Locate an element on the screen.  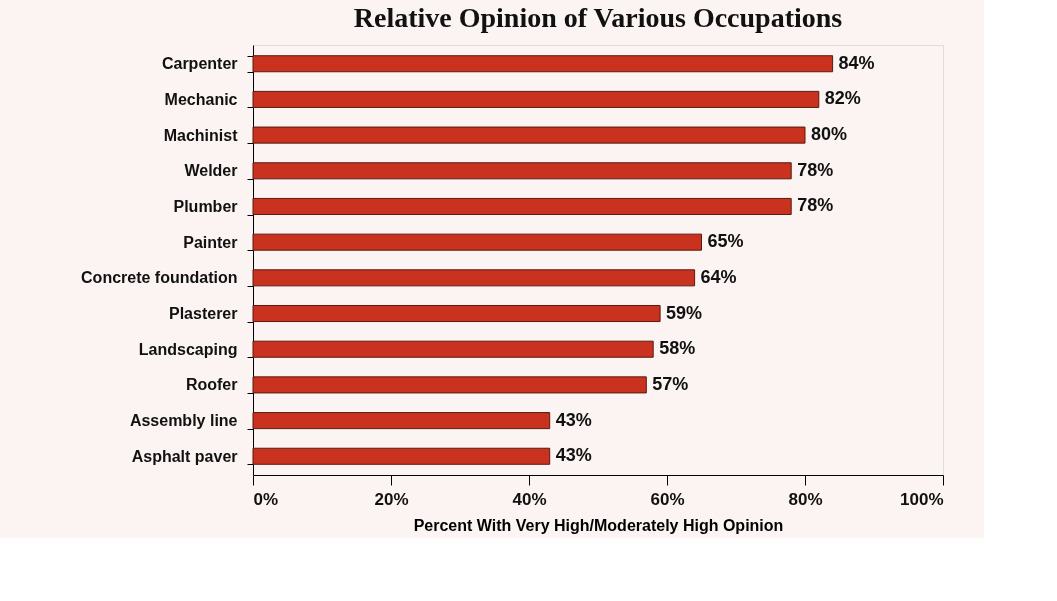
x-tick-label: 100% is located at coordinates (922, 499).